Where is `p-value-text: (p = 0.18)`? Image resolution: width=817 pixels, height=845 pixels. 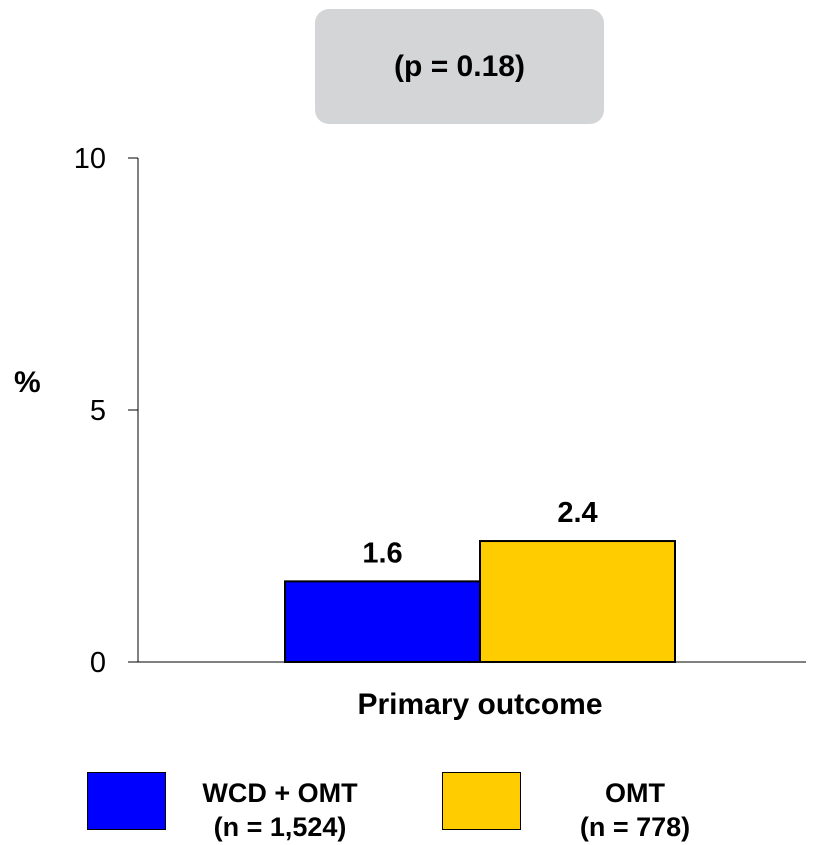
p-value-text: (p = 0.18) is located at coordinates (459, 66).